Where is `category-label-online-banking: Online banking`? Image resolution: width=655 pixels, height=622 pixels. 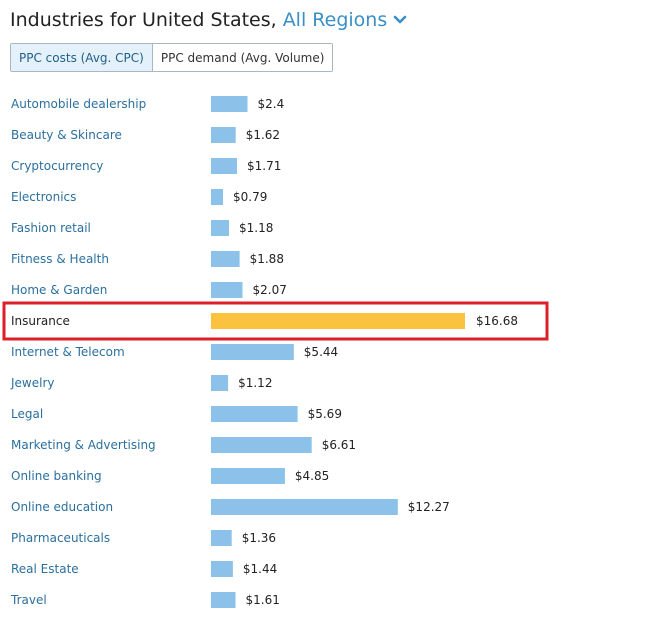 category-label-online-banking: Online banking is located at coordinates (56, 476).